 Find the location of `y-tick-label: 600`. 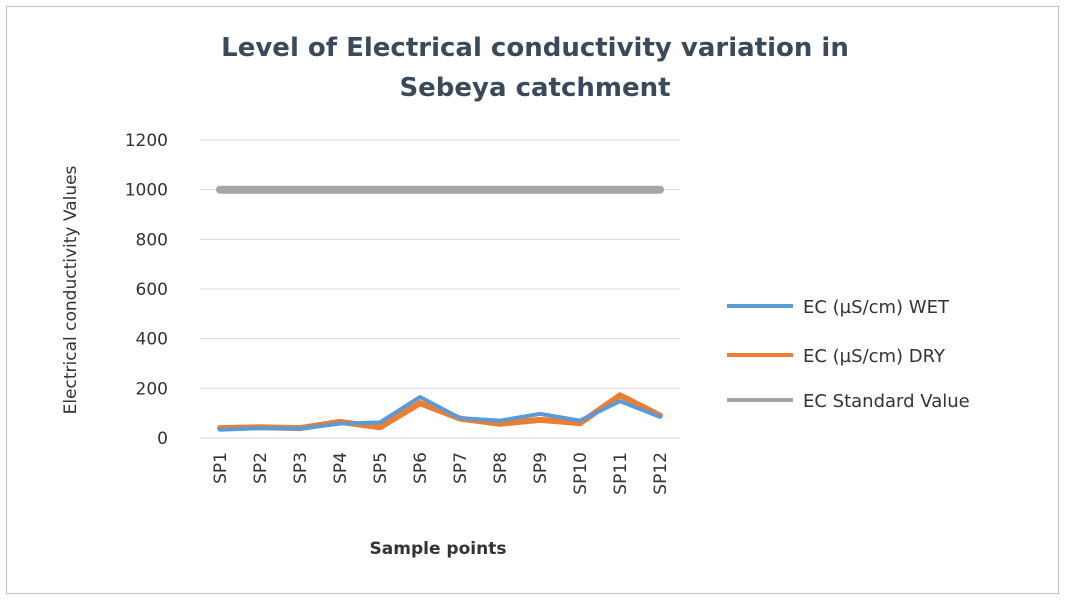

y-tick-label: 600 is located at coordinates (152, 290).